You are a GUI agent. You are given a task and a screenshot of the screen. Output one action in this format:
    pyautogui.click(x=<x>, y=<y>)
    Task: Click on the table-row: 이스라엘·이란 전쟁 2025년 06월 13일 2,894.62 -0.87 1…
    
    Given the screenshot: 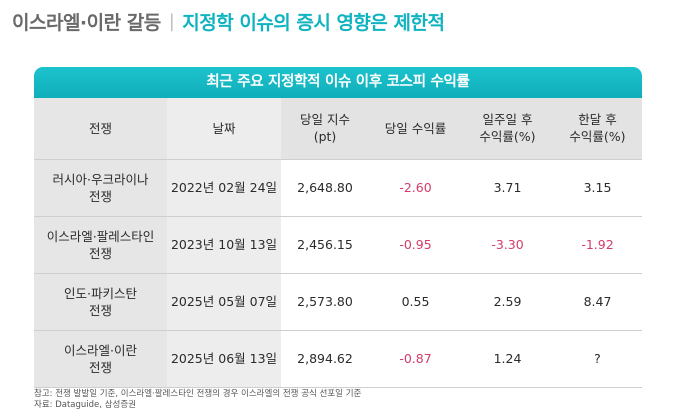 What is the action you would take?
    pyautogui.click(x=338, y=359)
    